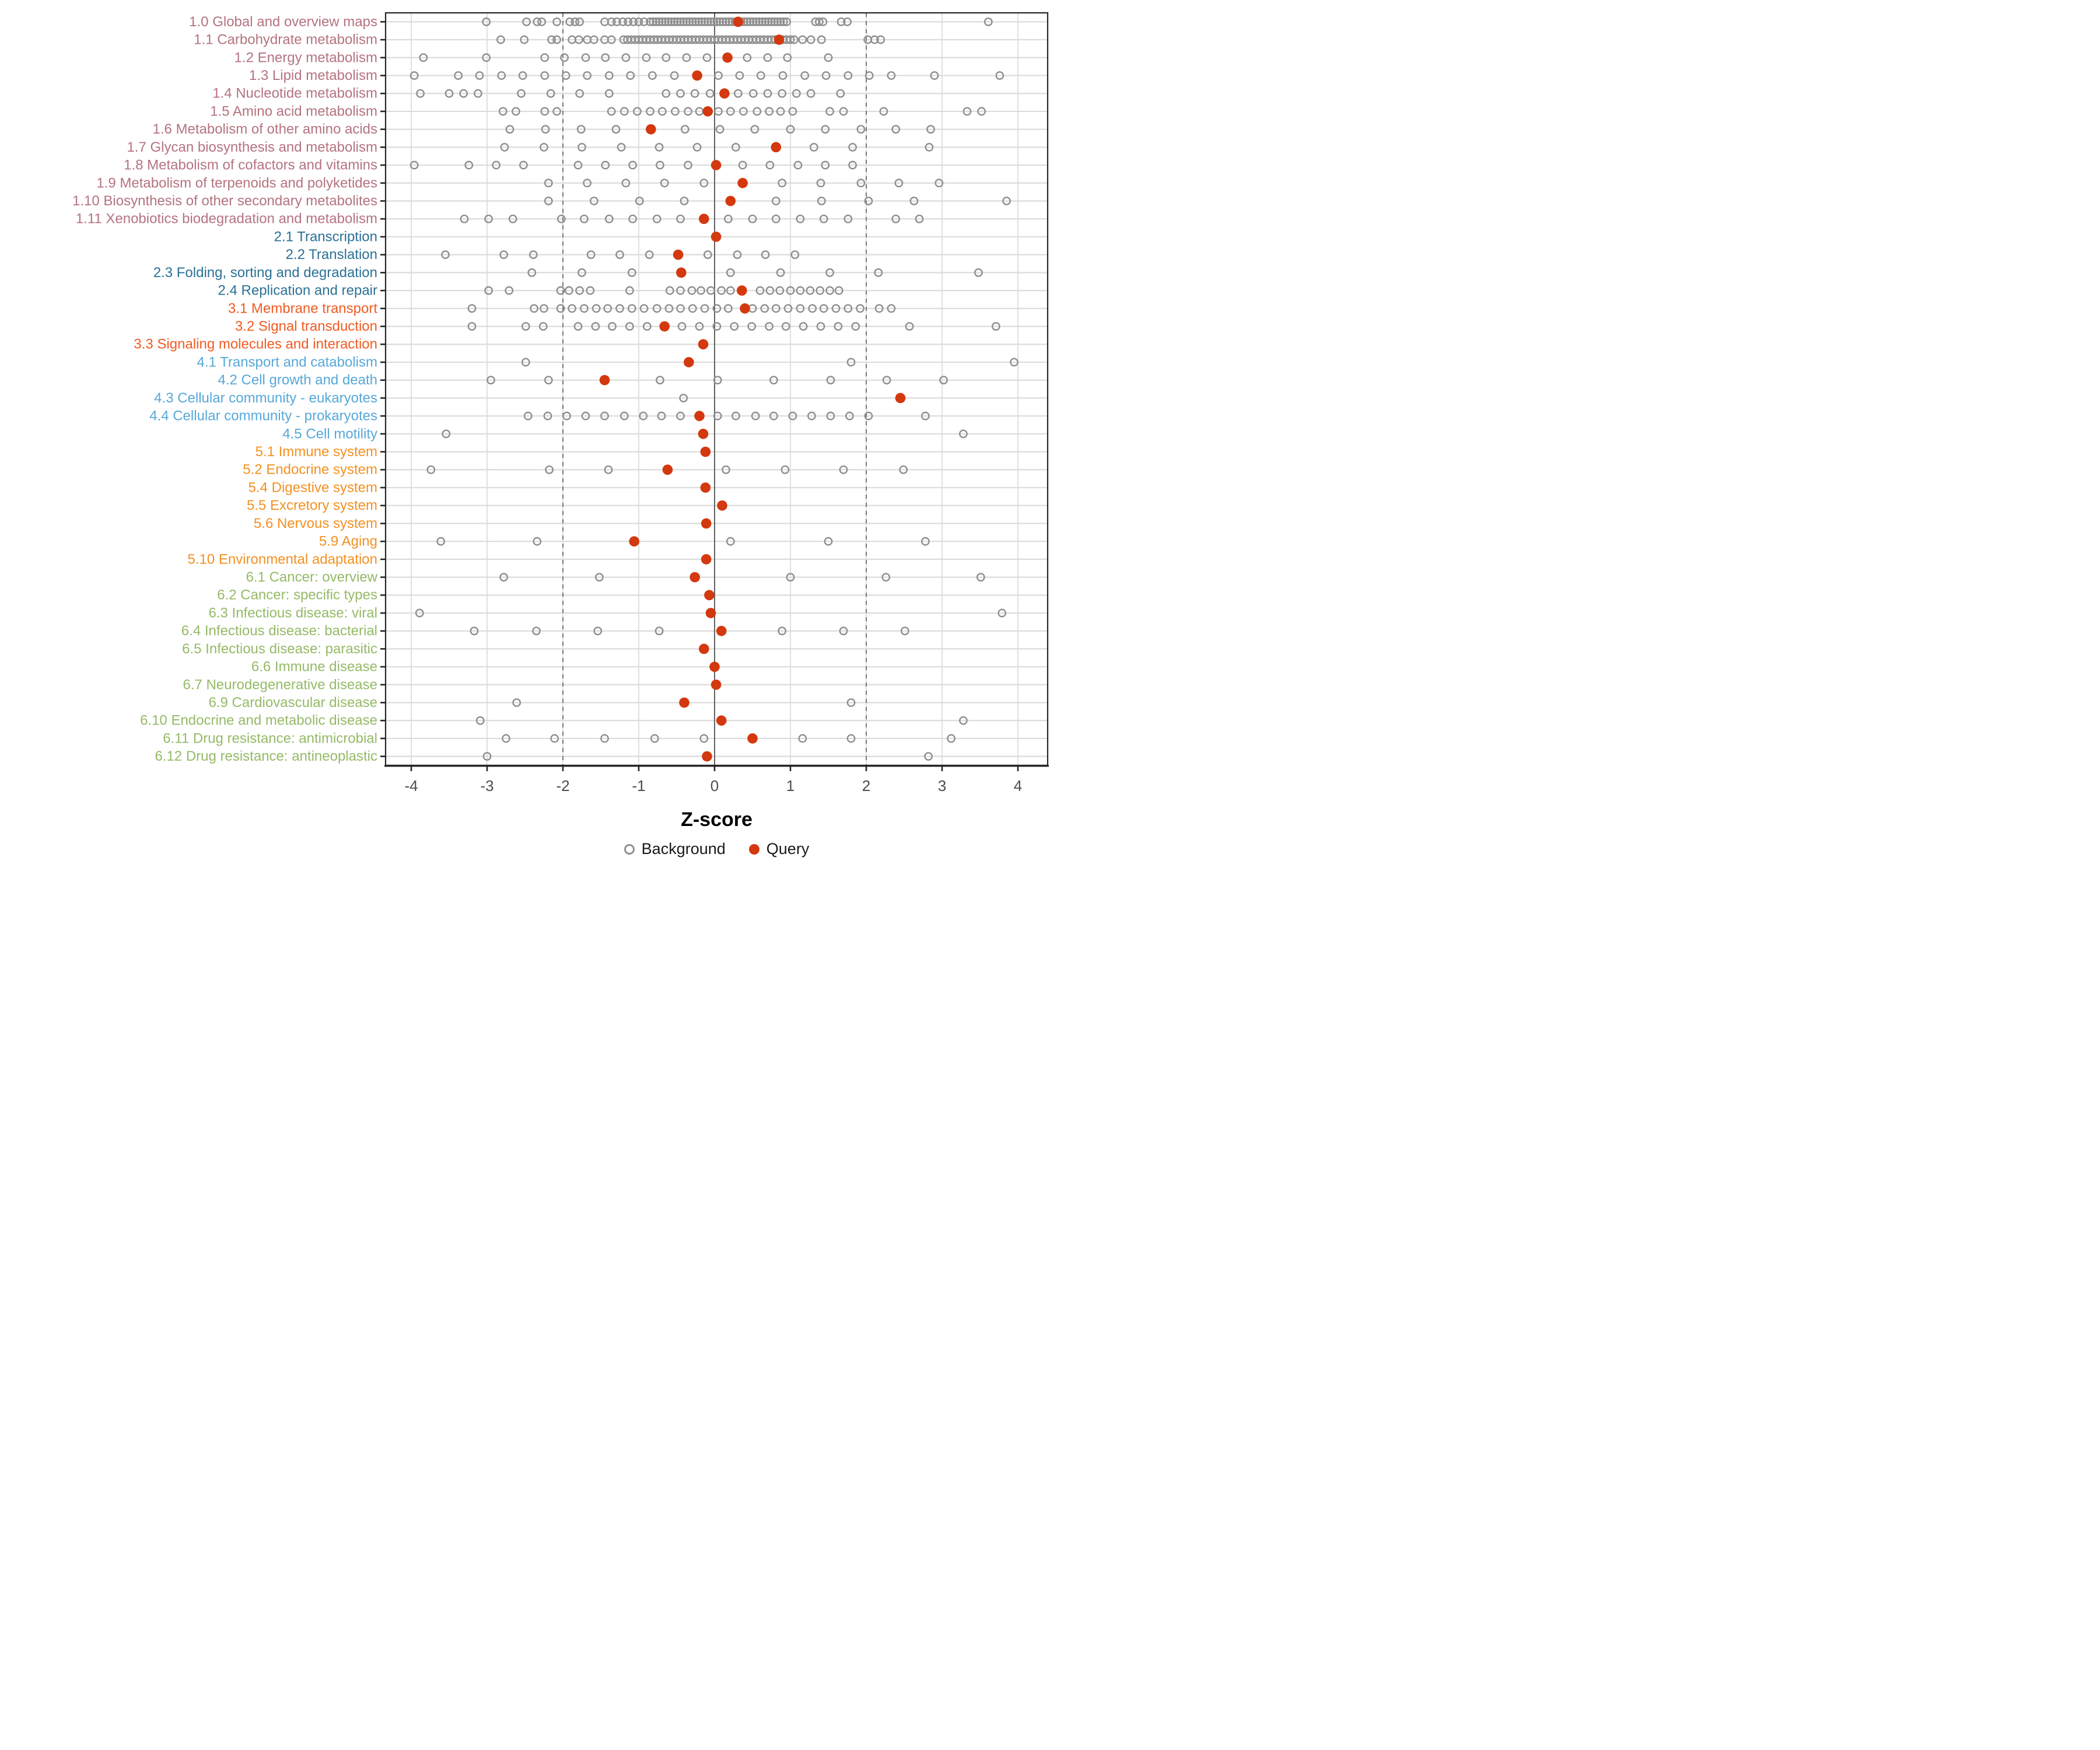 The width and height of the screenshot is (2100, 1750). What do you see at coordinates (293, 702) in the screenshot?
I see `row-label: 6.9 Cardiovascular disease` at bounding box center [293, 702].